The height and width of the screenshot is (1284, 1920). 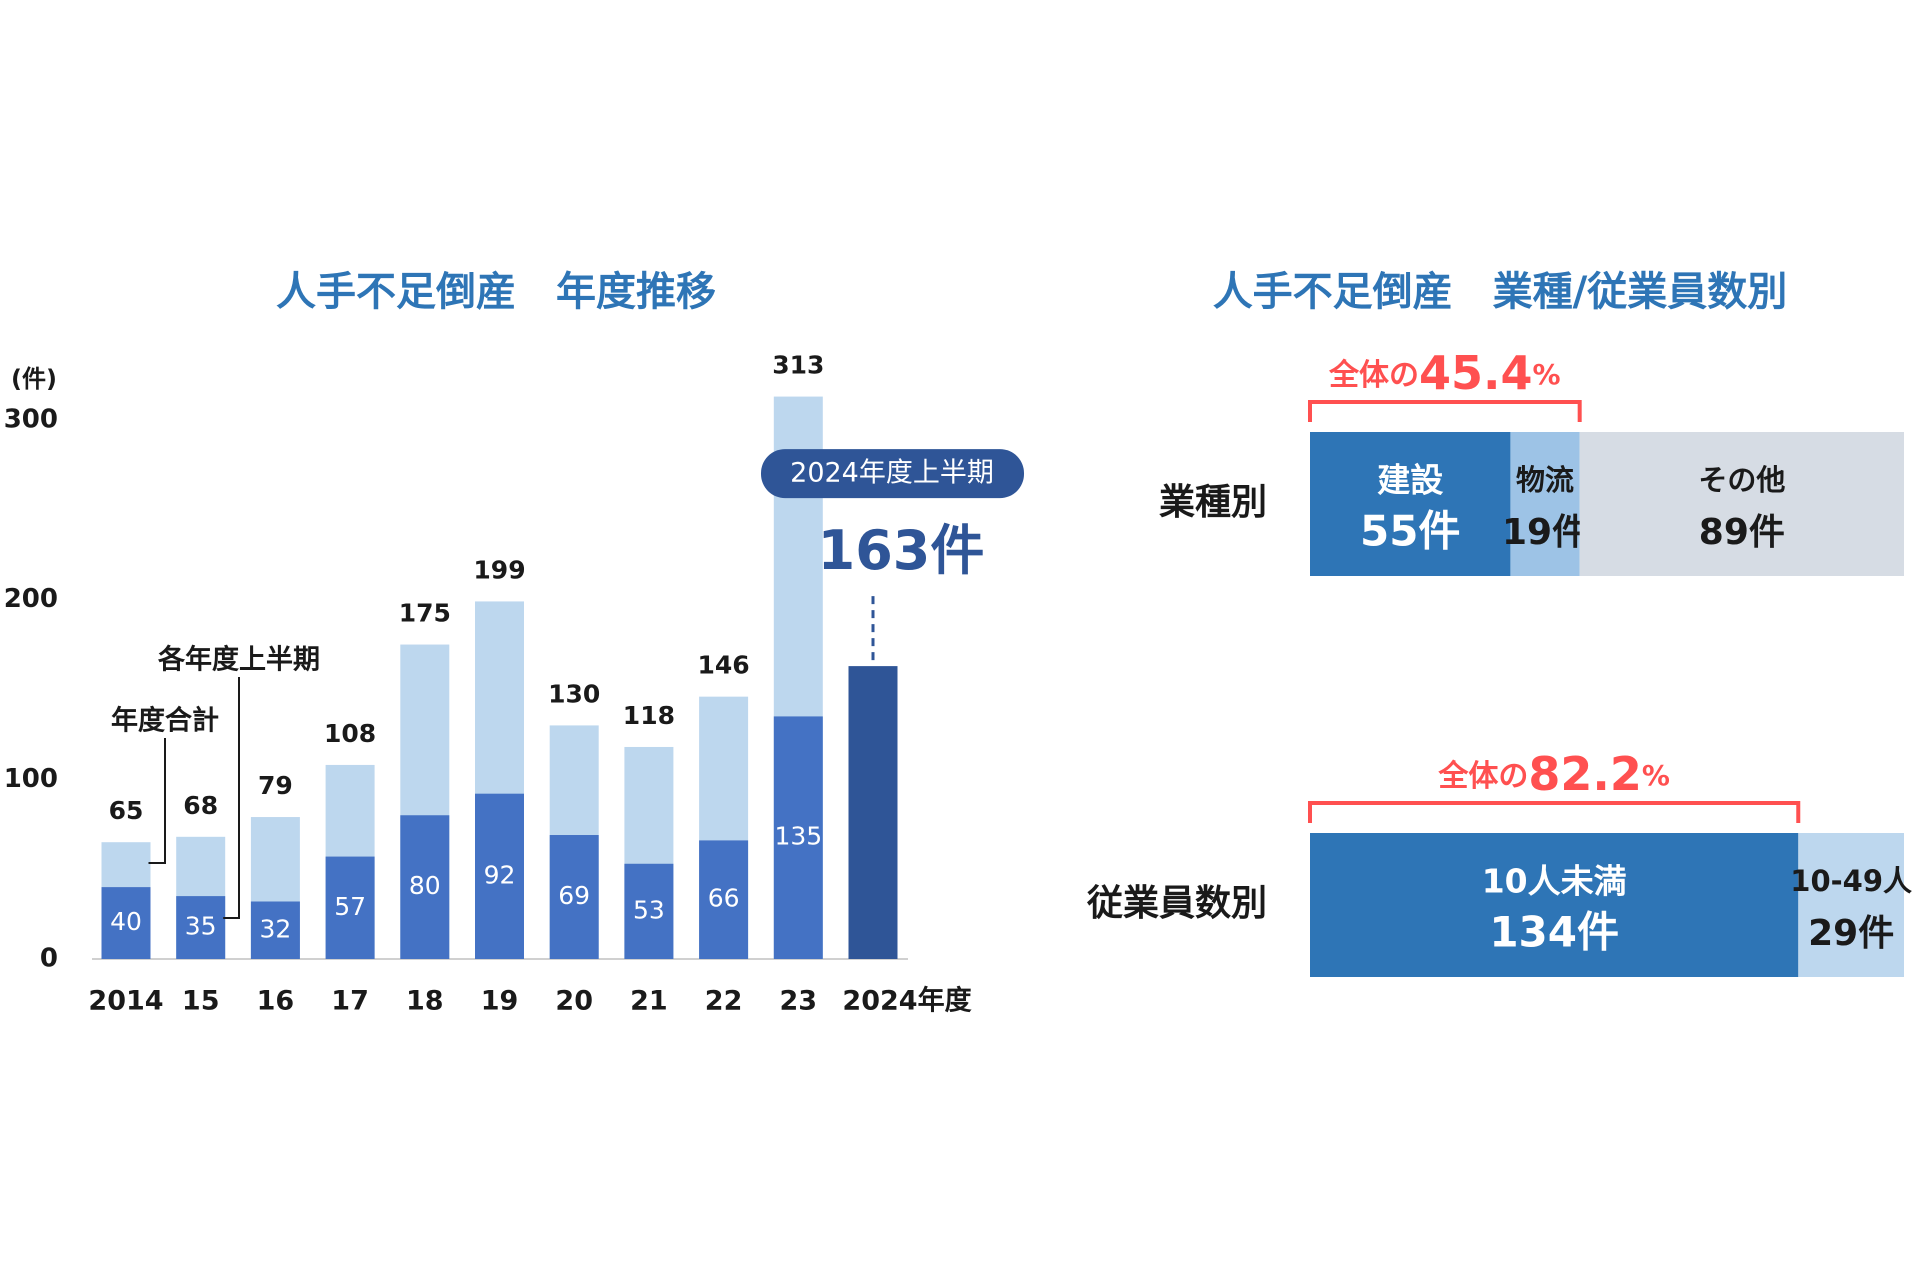 I want to click on y-tick-label: 100, so click(x=31, y=779).